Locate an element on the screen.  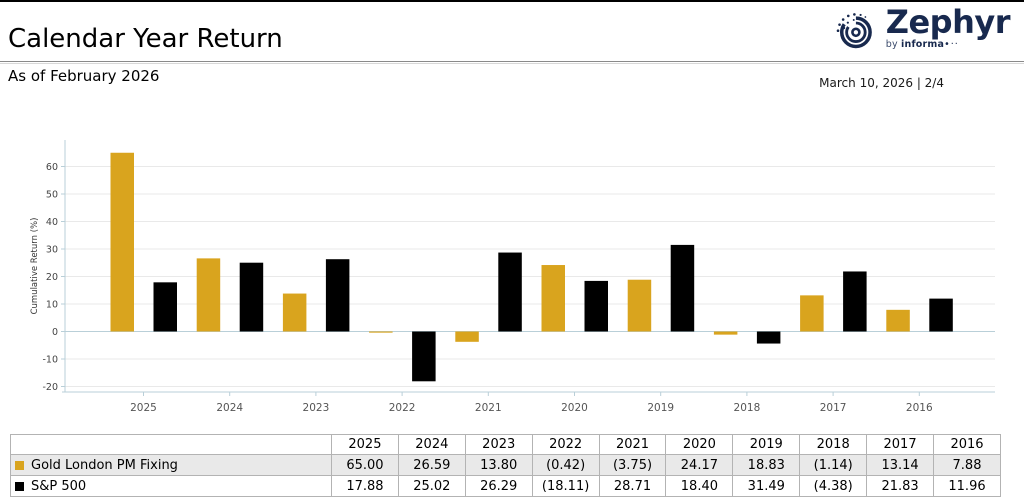
x-tick-label-2023: 2023 is located at coordinates (316, 408).